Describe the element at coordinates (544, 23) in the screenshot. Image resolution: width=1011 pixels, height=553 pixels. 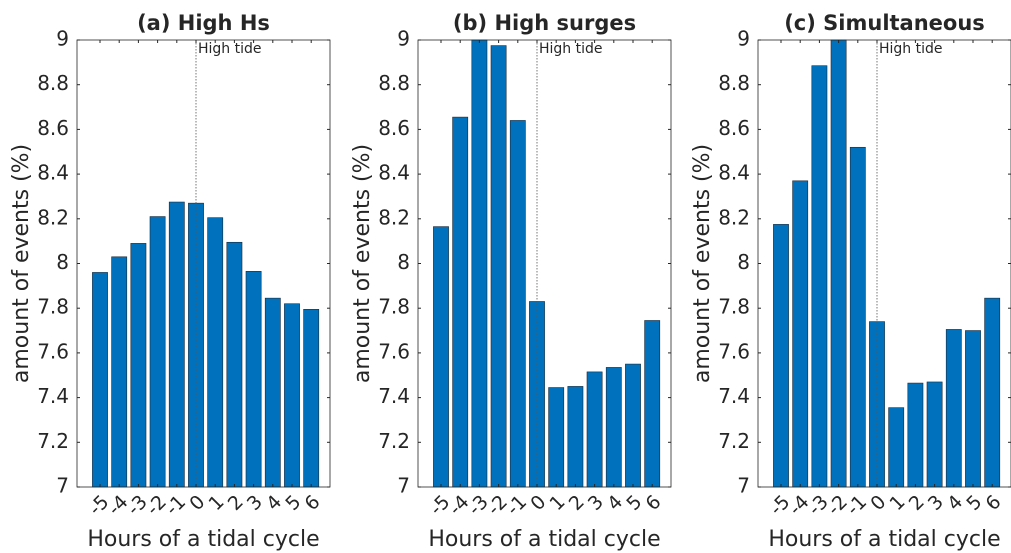
I see `chart-title: (b) High surges` at that location.